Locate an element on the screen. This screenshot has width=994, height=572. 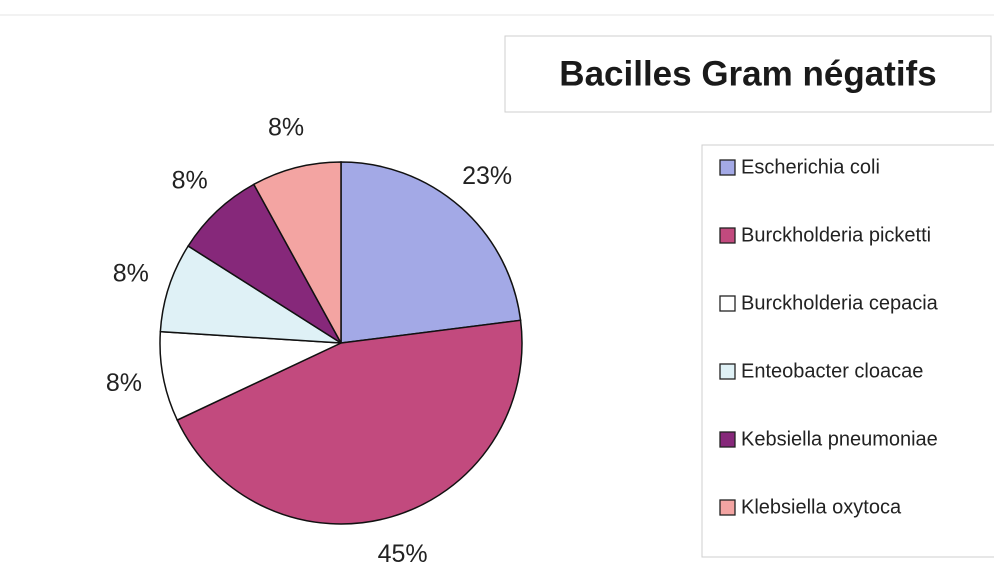
data-label: 45% is located at coordinates (403, 554).